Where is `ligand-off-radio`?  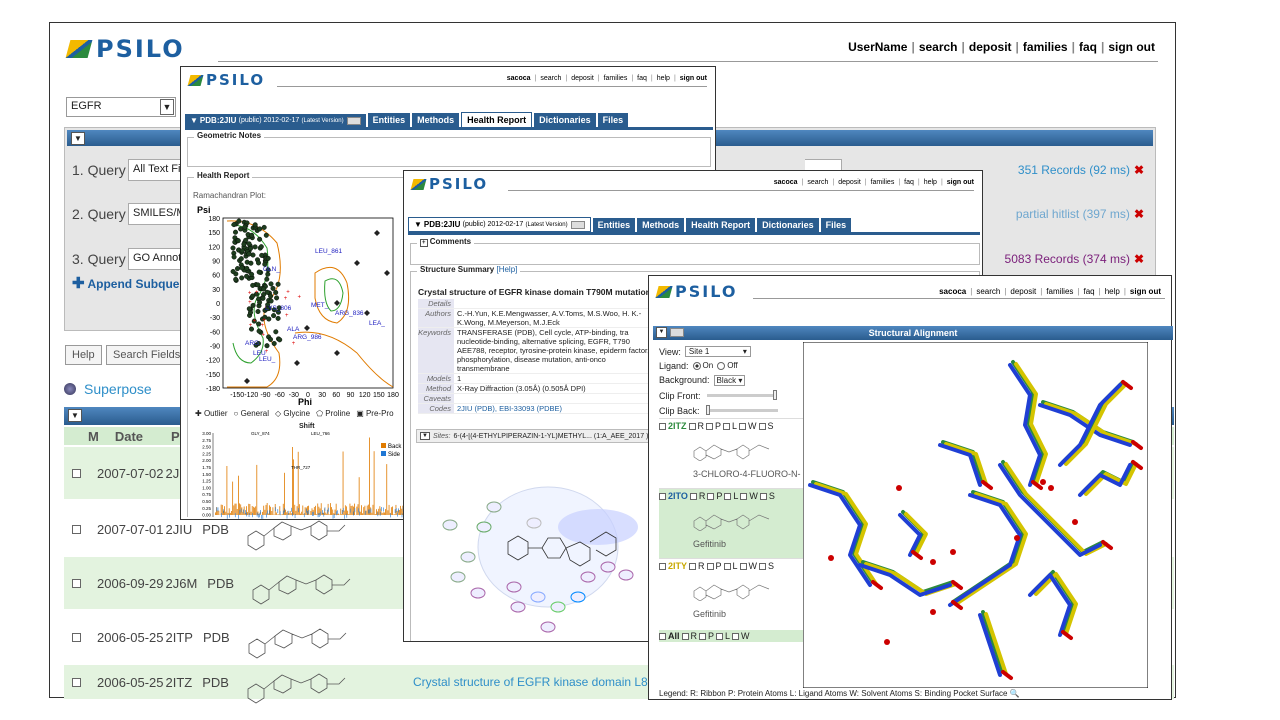
ligand-off-radio is located at coordinates (721, 365).